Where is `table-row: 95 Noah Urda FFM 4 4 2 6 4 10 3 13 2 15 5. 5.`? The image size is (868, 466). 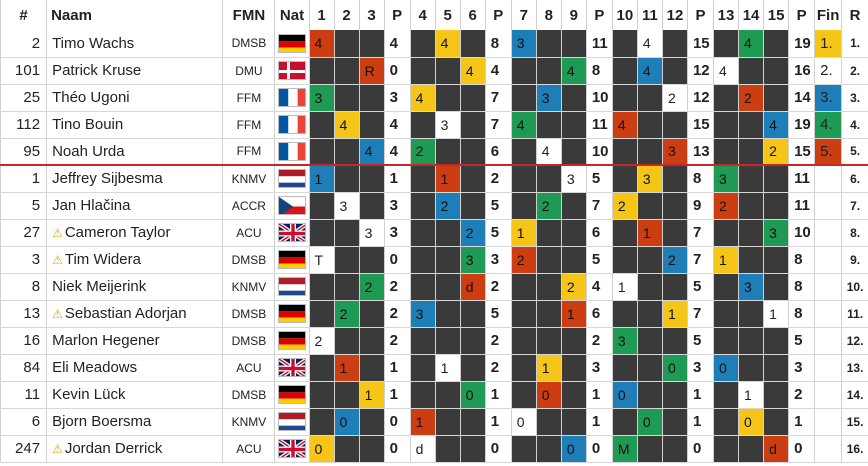
table-row: 95 Noah Urda FFM 4 4 2 6 4 10 3 13 2 15 5. 5. is located at coordinates (434, 152).